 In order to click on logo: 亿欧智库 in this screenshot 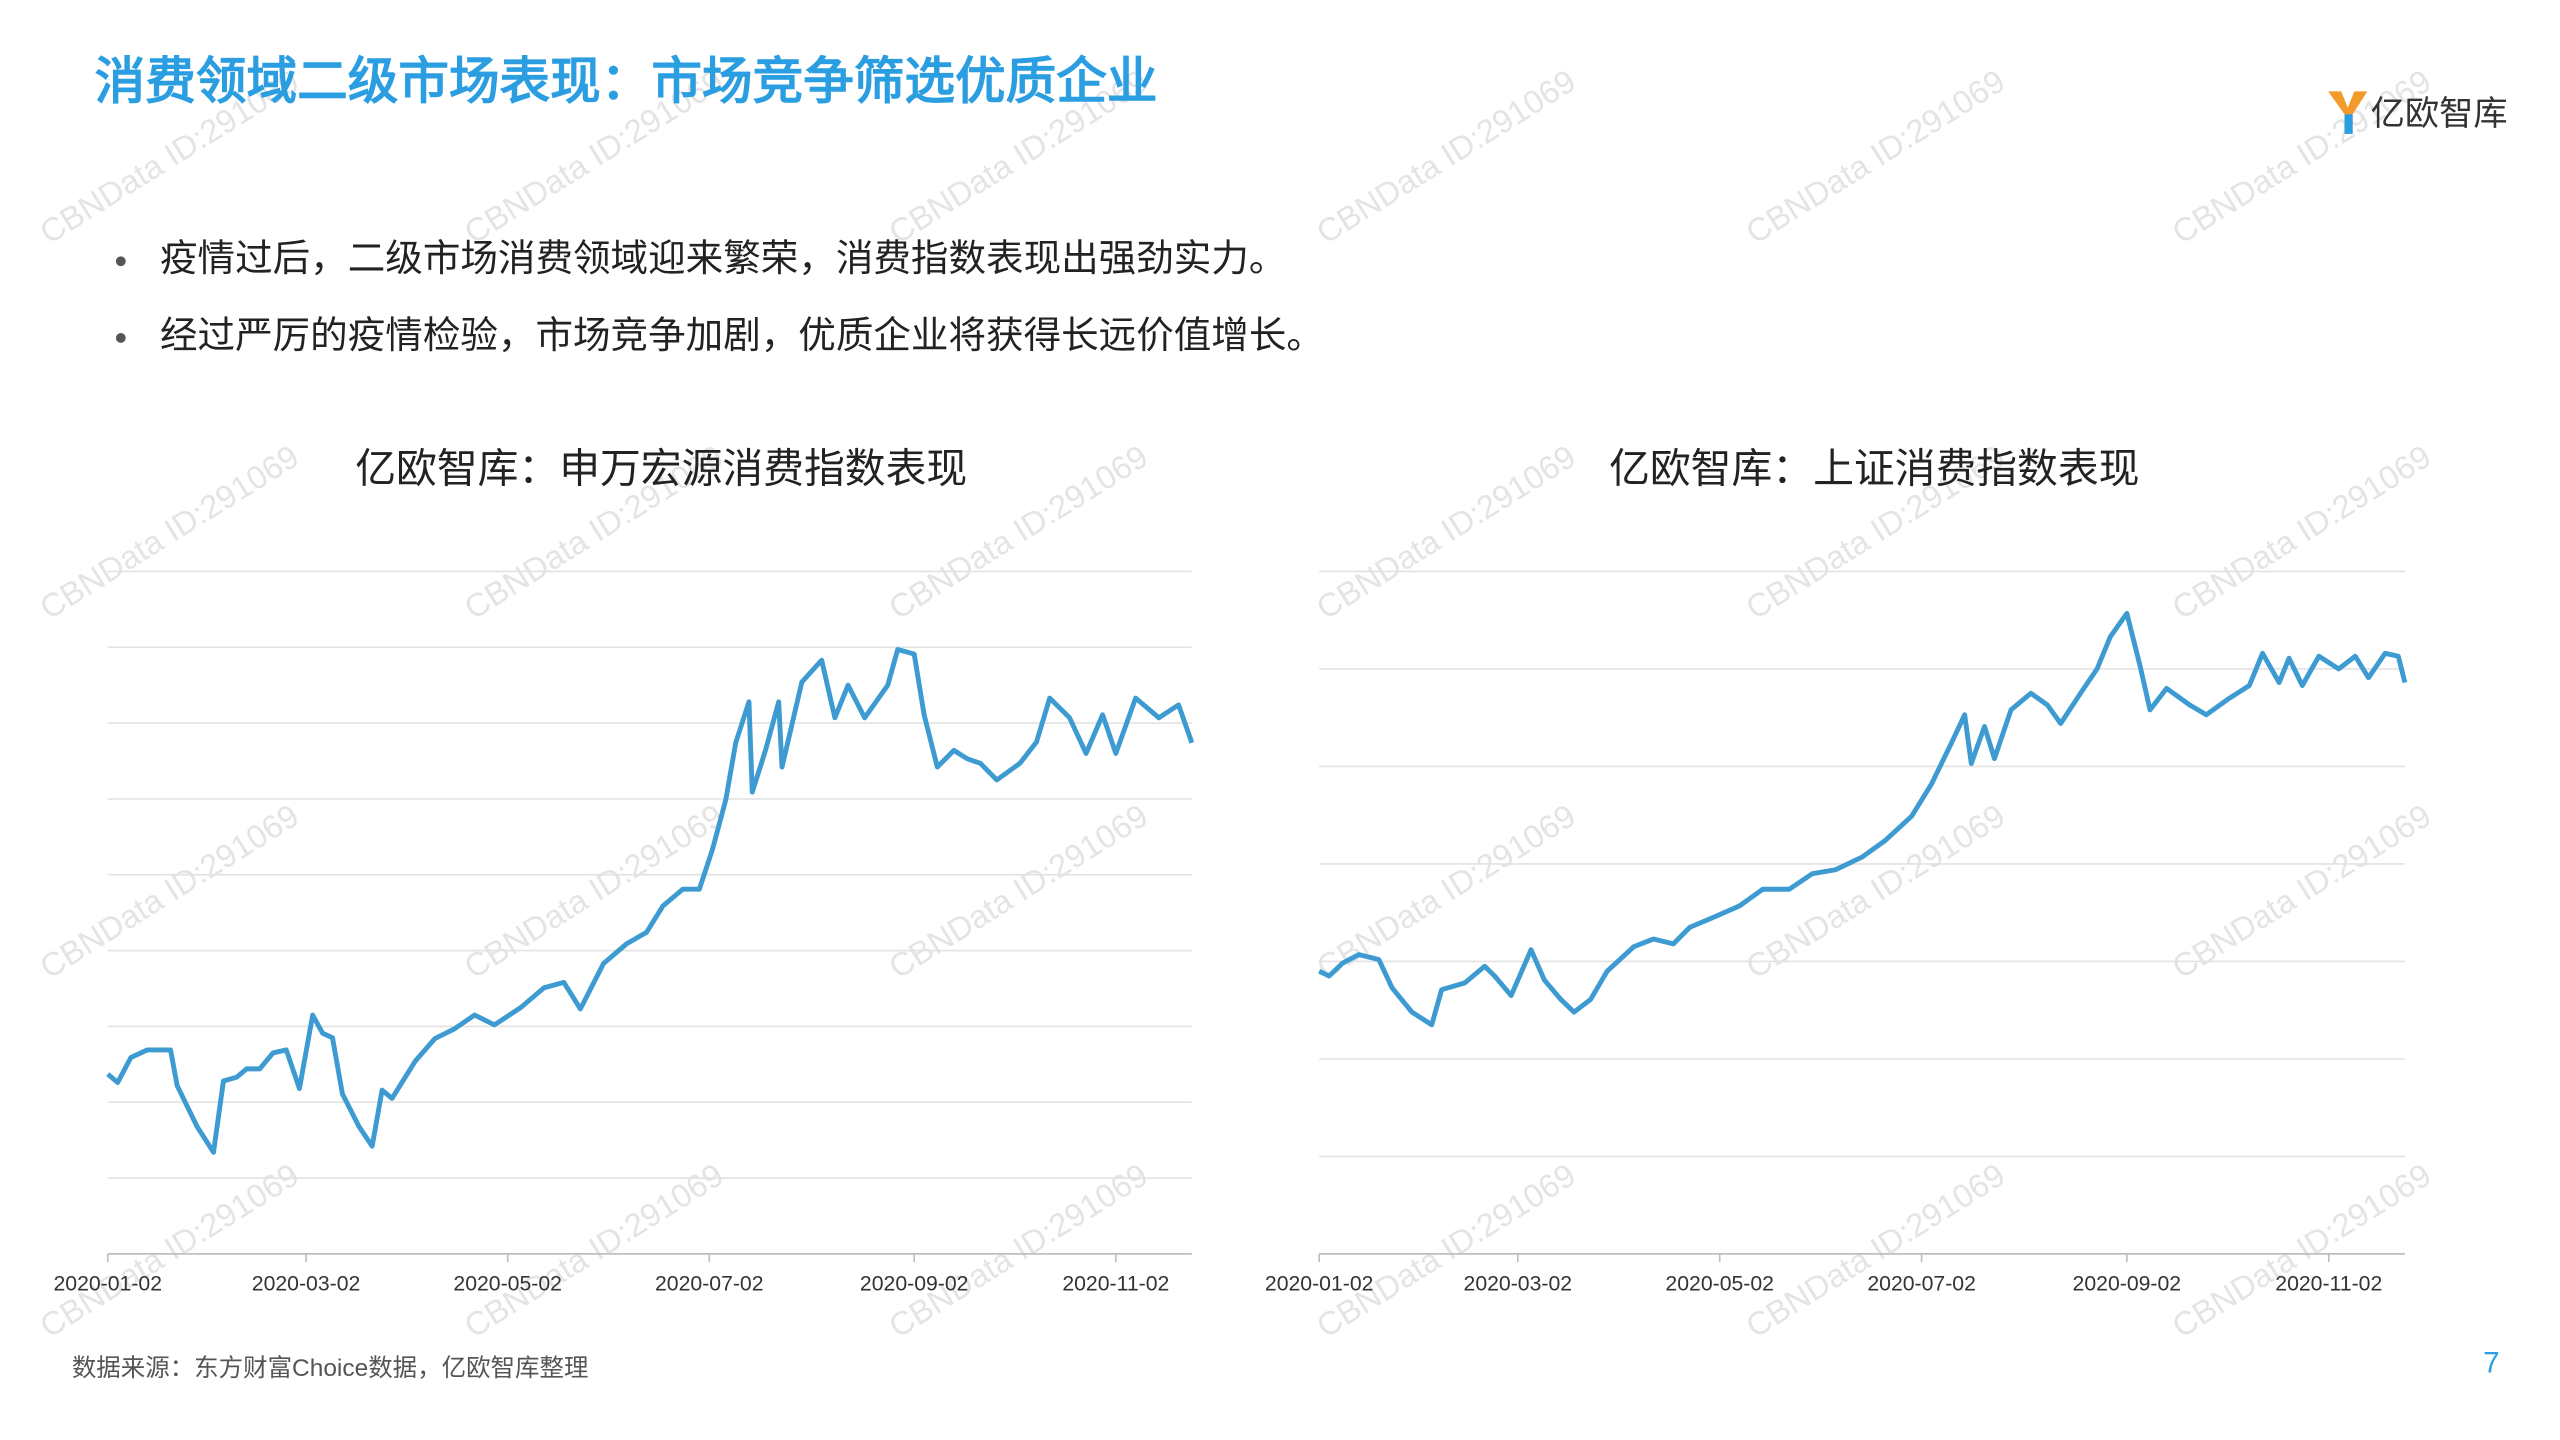, I will do `click(2418, 112)`.